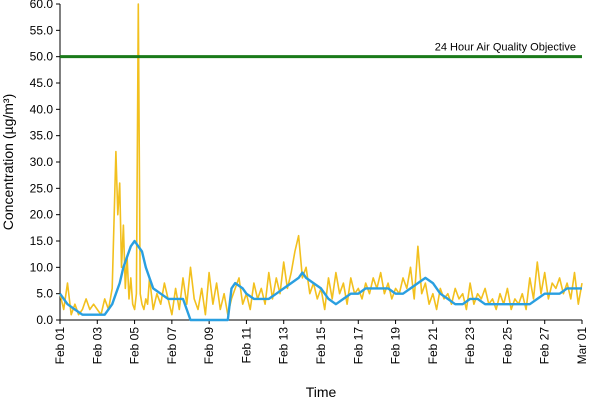  I want to click on x-tick-label: Mar 01, so click(582, 346).